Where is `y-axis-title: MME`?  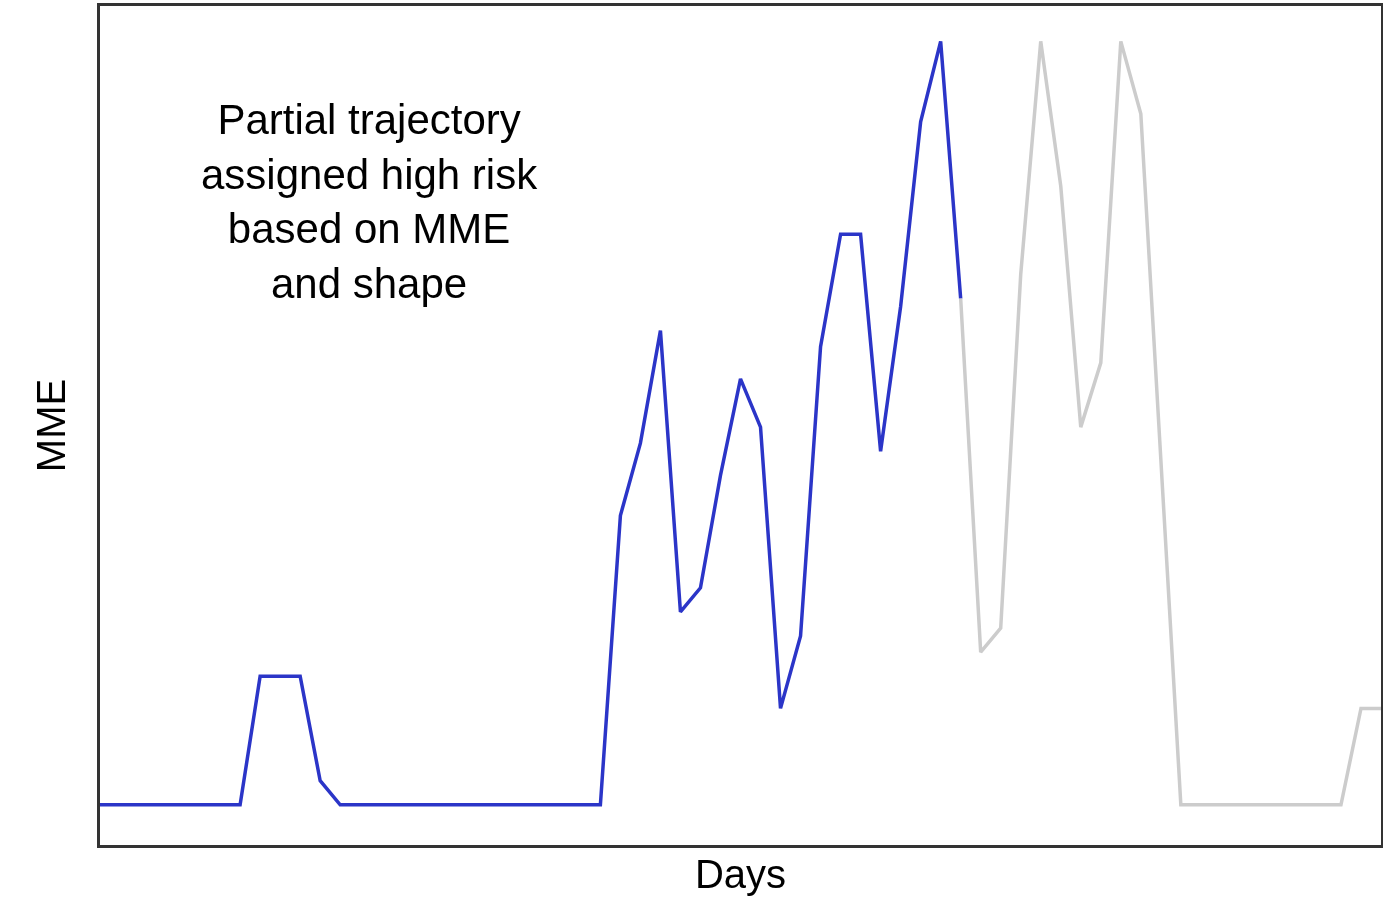 y-axis-title: MME is located at coordinates (50, 425).